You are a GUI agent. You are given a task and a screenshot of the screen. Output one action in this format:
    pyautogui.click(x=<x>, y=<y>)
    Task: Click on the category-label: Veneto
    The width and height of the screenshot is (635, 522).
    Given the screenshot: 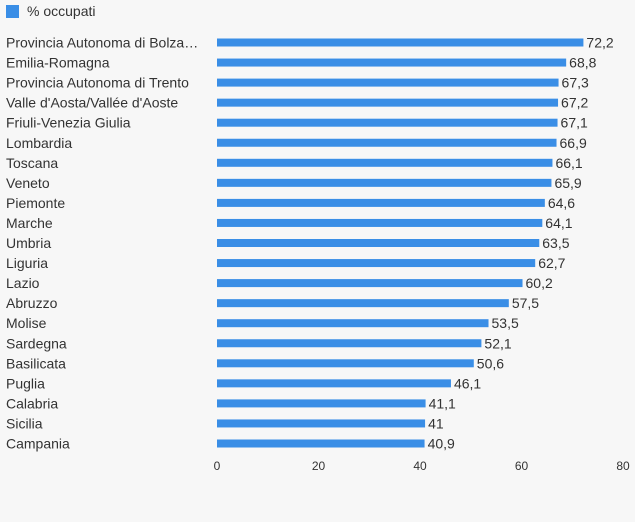 What is the action you would take?
    pyautogui.click(x=28, y=183)
    